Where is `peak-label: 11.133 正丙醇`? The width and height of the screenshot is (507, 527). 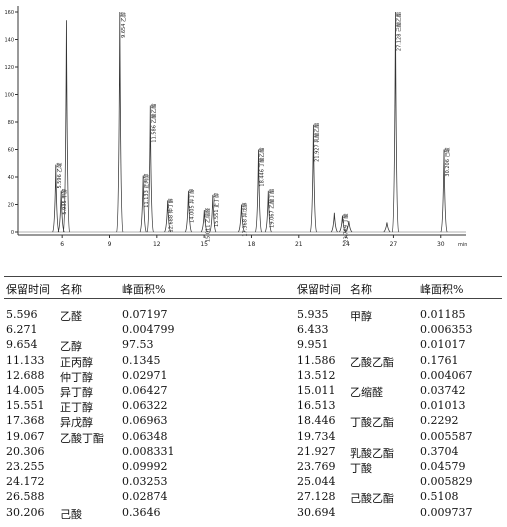
peak-label: 11.133 正丙醇 is located at coordinates (146, 191).